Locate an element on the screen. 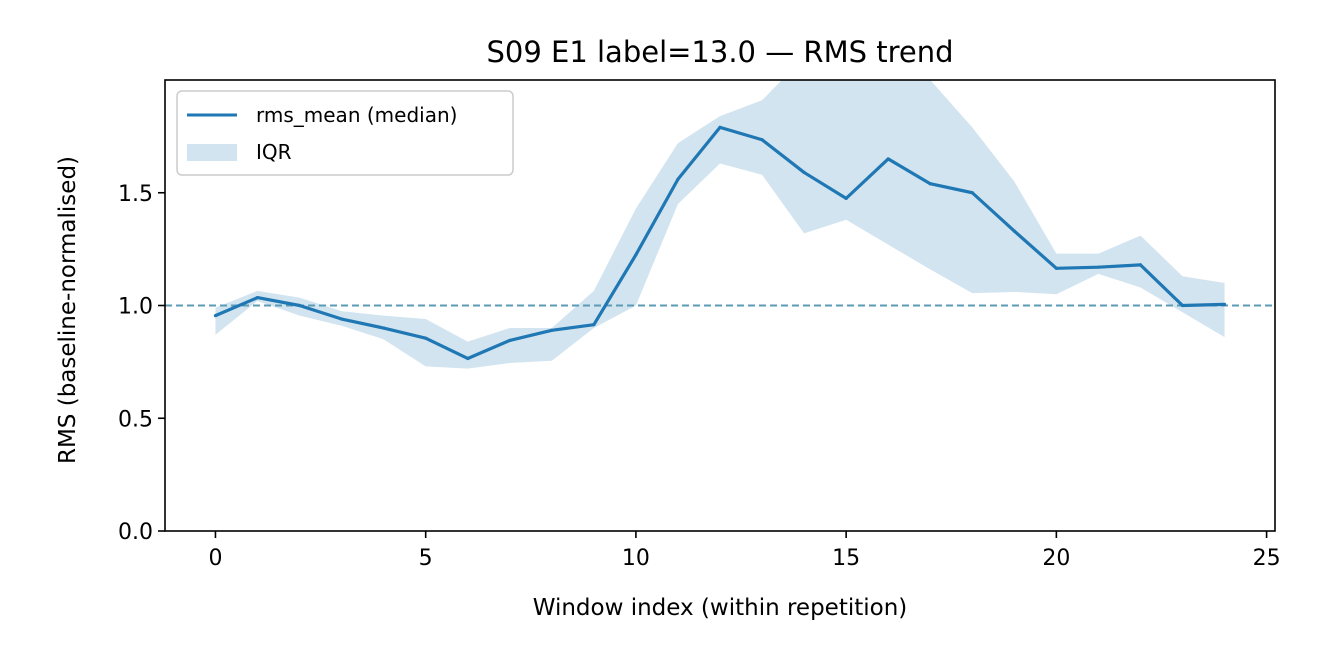 This screenshot has width=1320, height=660. legend-band-swatch is located at coordinates (212, 152).